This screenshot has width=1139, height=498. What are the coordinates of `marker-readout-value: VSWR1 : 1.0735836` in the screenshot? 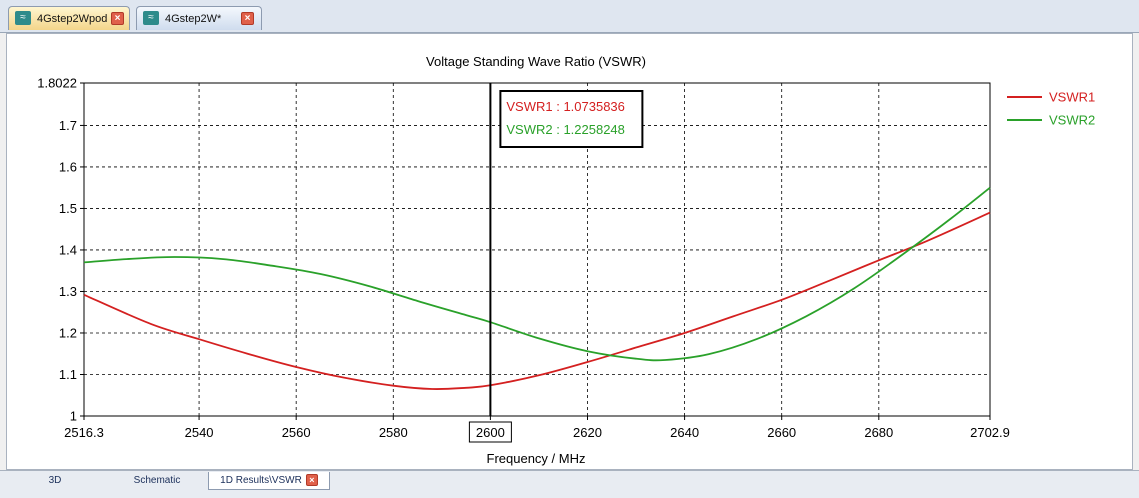 It's located at (565, 106).